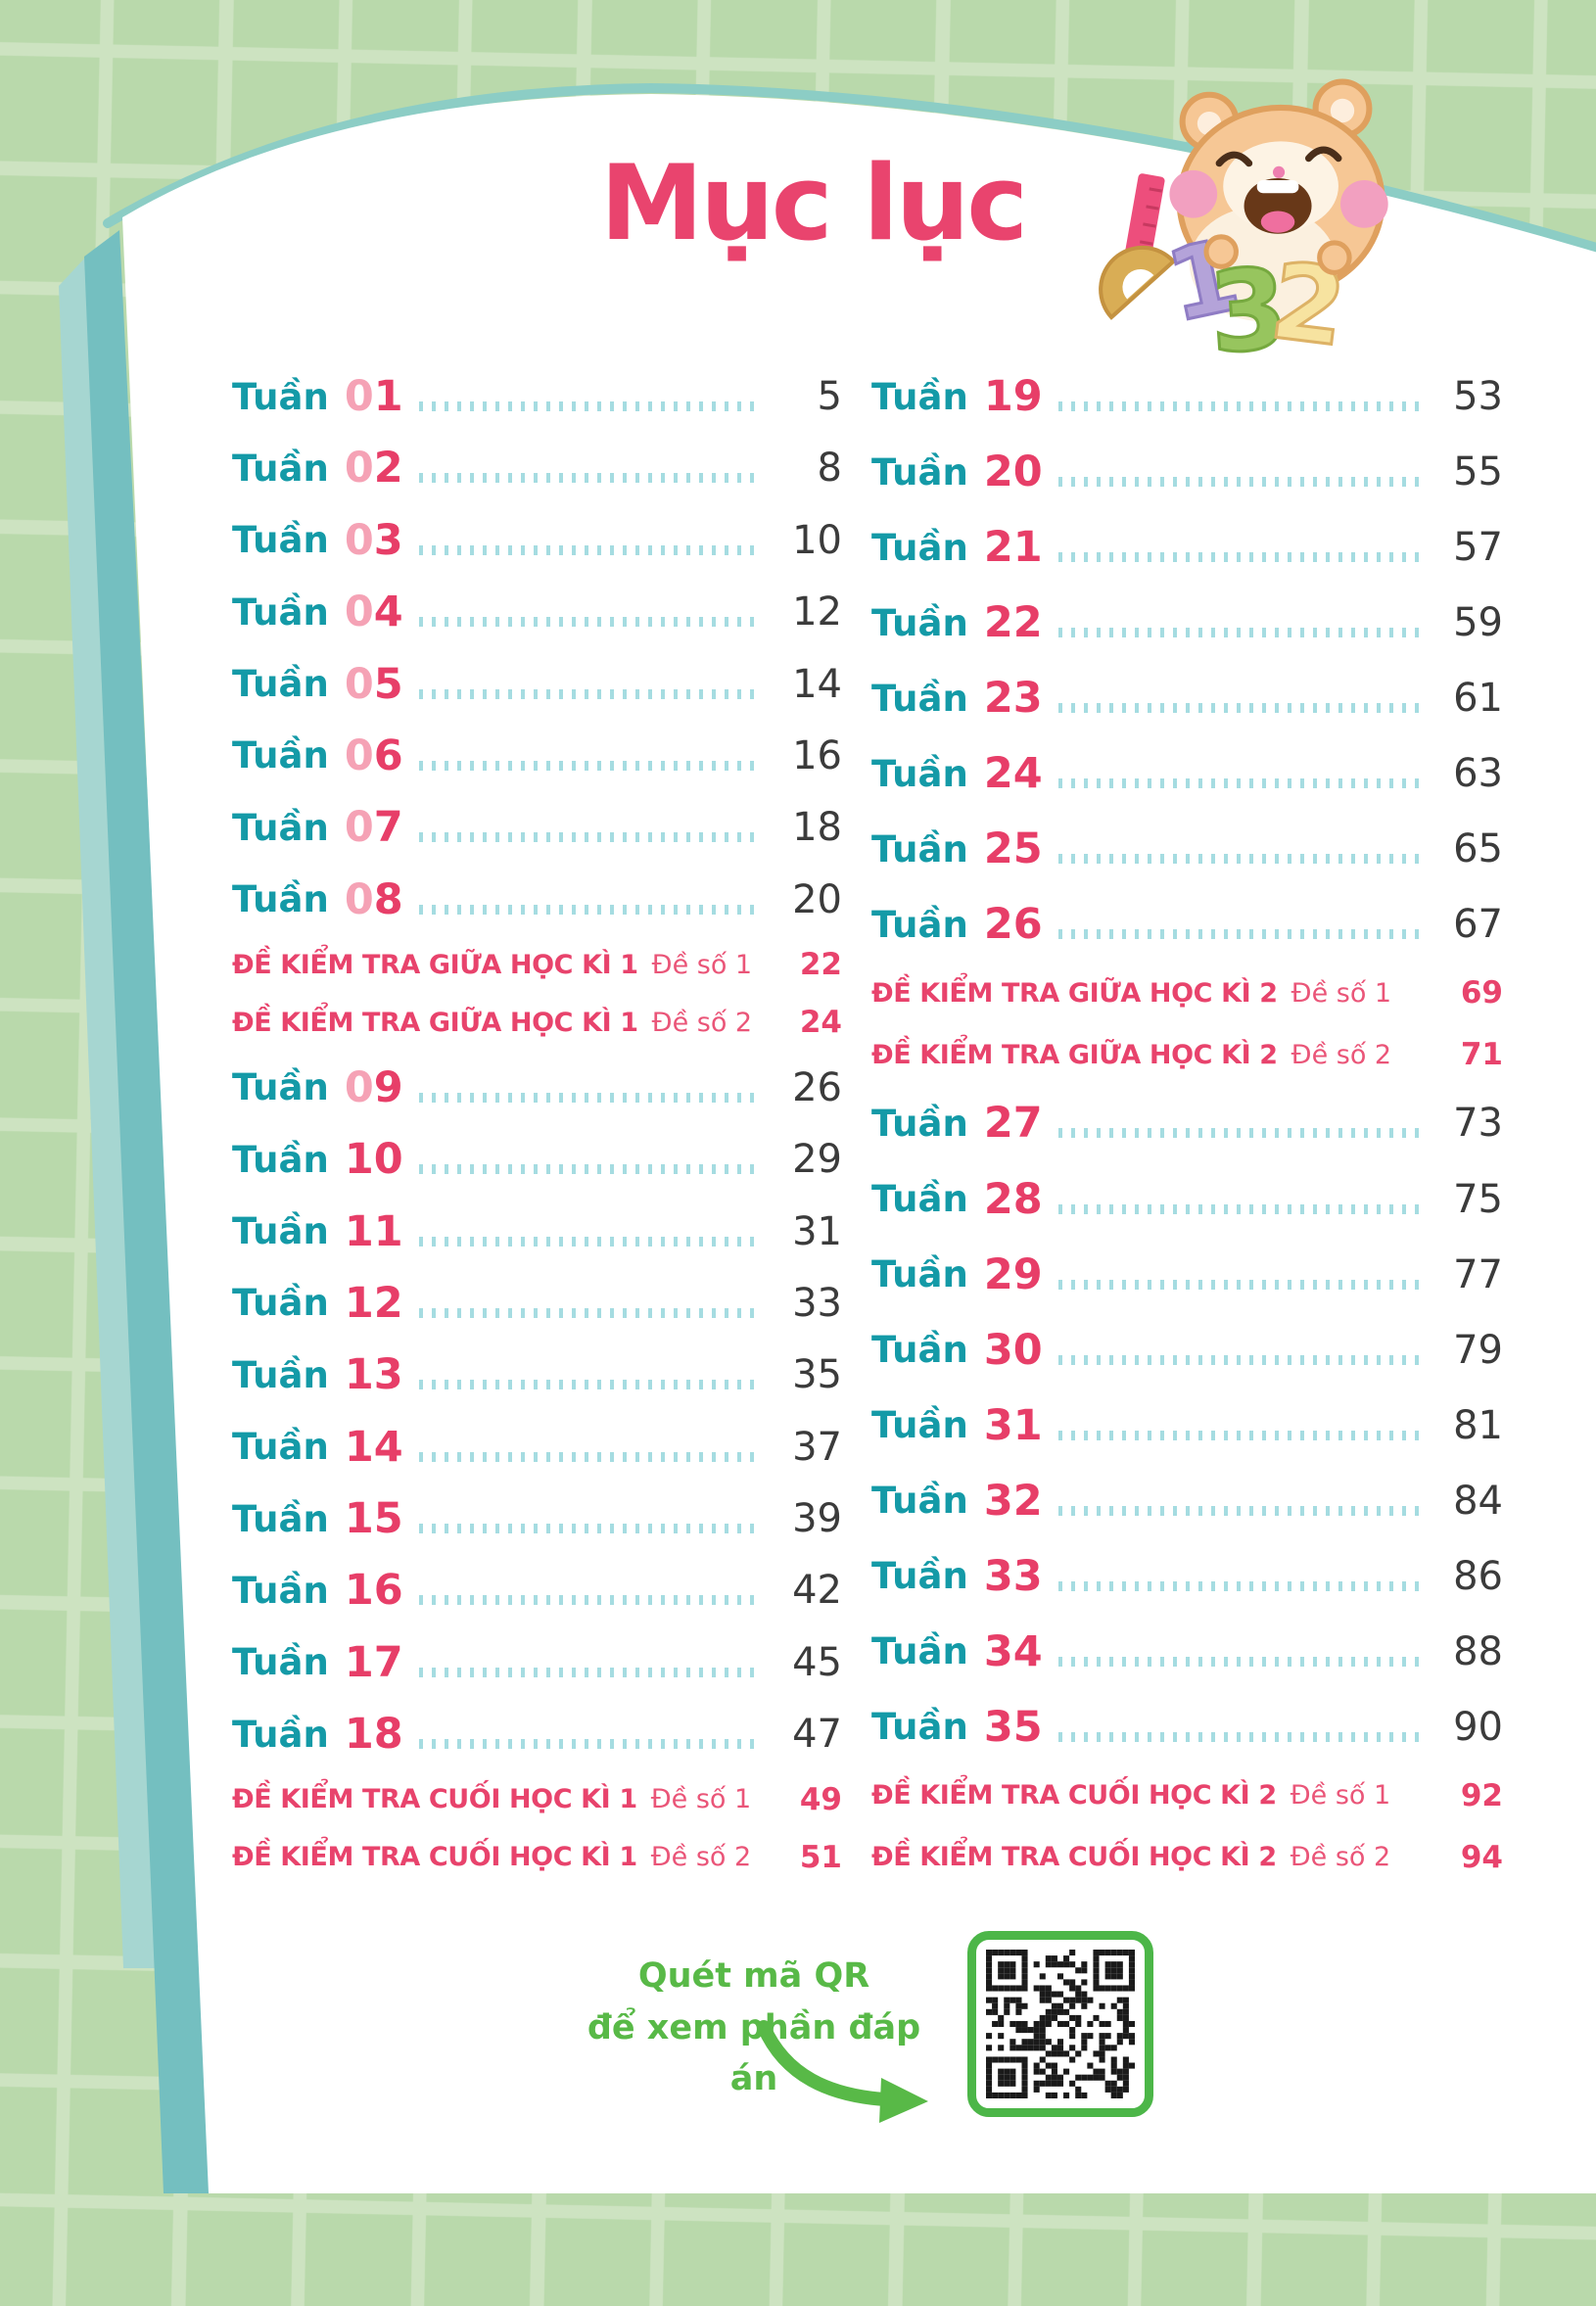 The height and width of the screenshot is (2306, 1596). Describe the element at coordinates (537, 1374) in the screenshot. I see `toc-row-week: Tuần 13 35` at that location.